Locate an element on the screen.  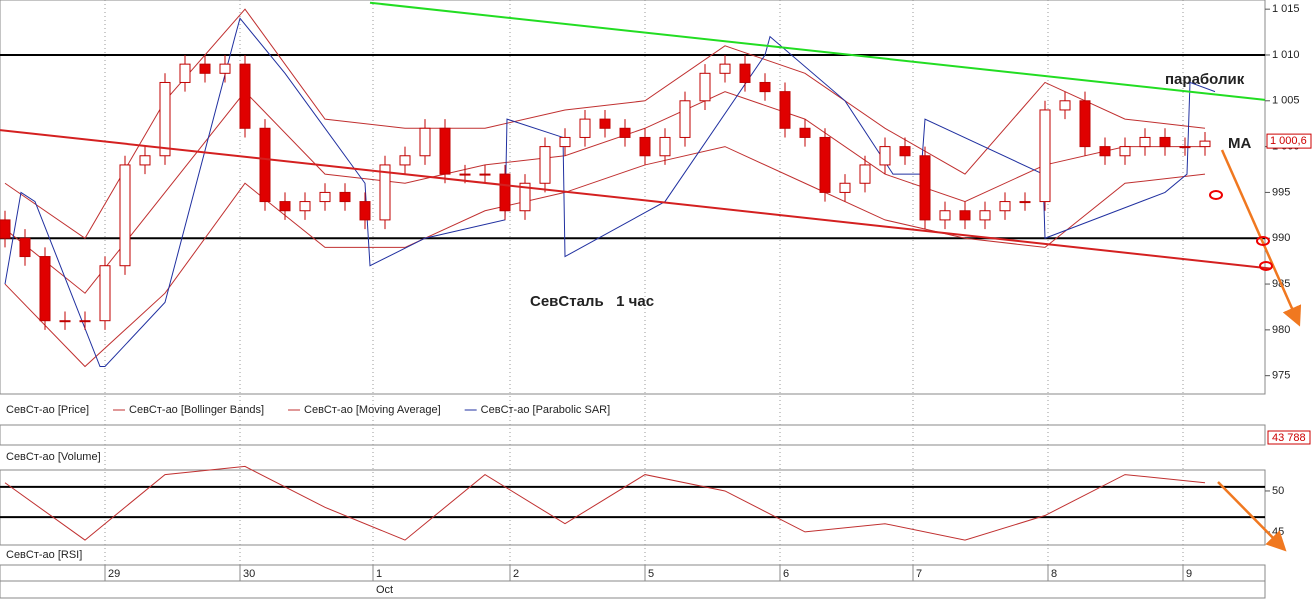
annotation: параболик is located at coordinates (1205, 79).